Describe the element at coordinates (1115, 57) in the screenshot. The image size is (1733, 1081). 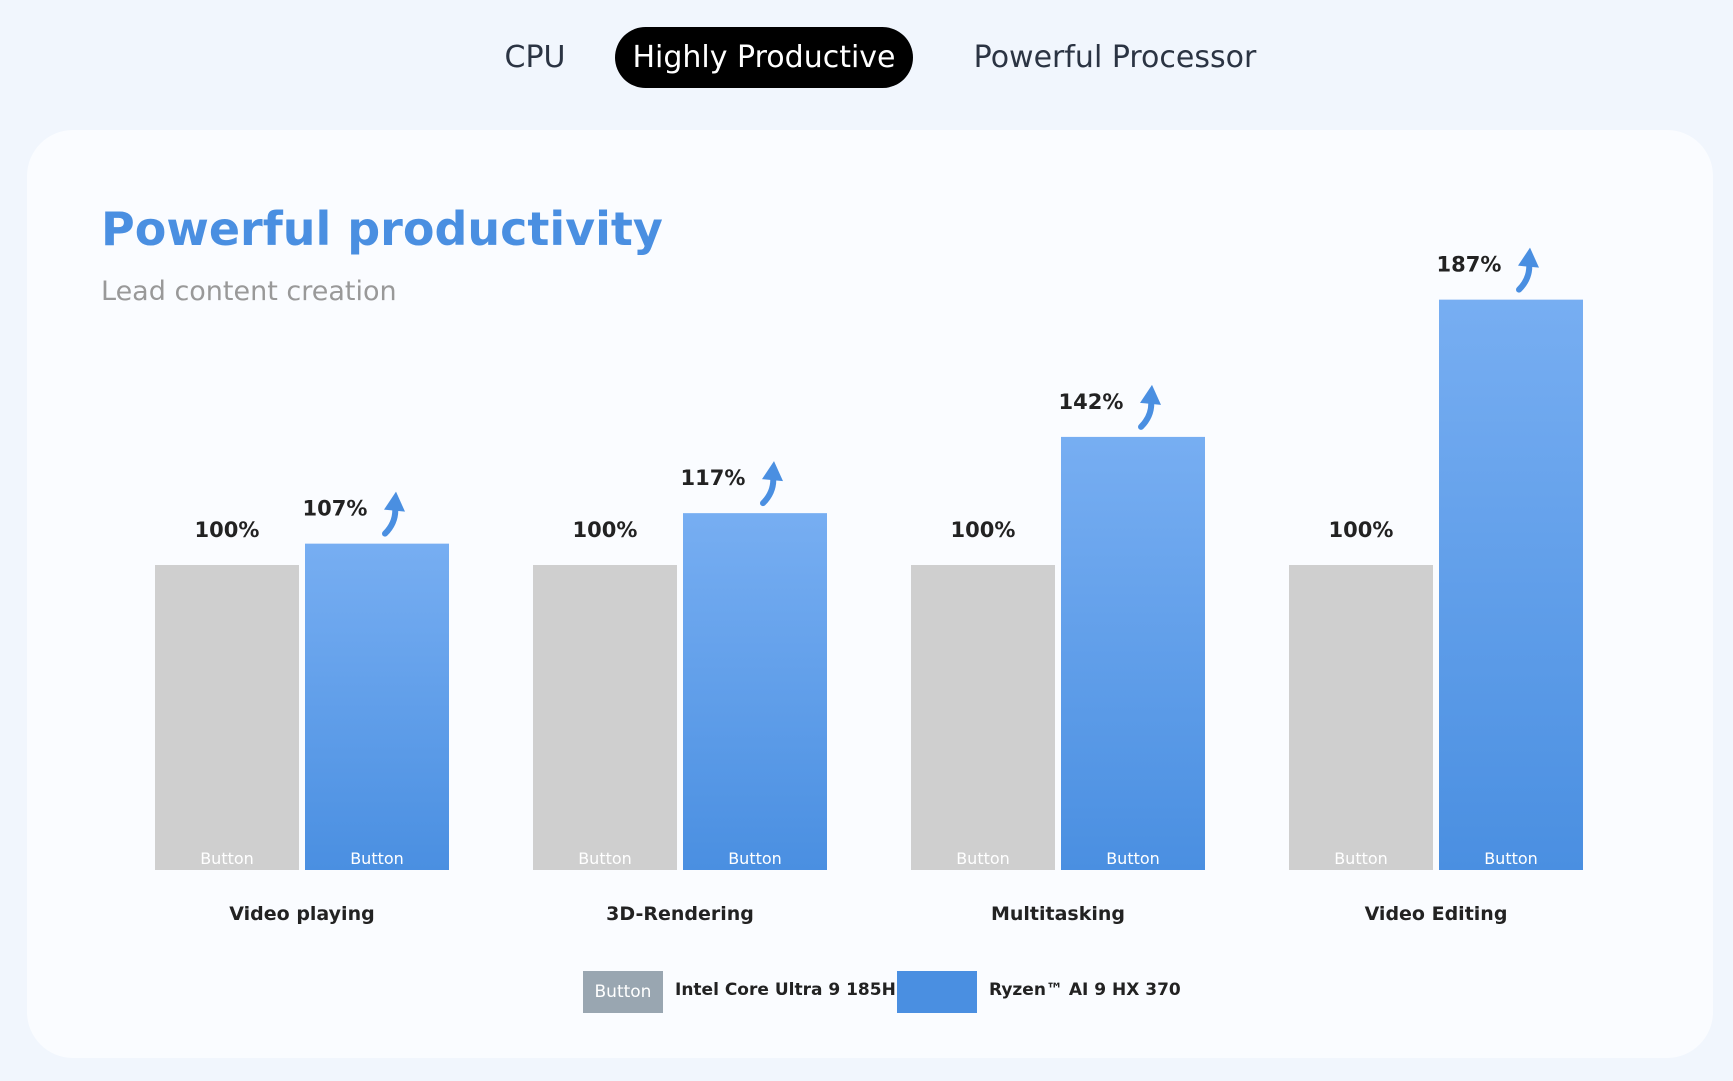
I see `tab-powerful-processor: Powerful Processor` at that location.